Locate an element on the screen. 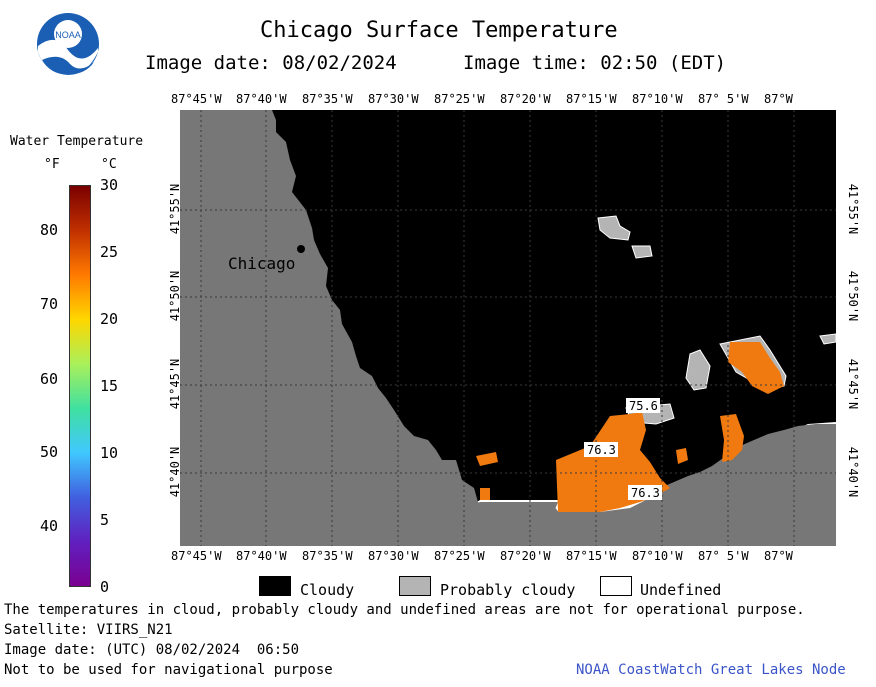 This screenshot has width=876, height=687. colorbar-title: Water Temperature is located at coordinates (77, 141).